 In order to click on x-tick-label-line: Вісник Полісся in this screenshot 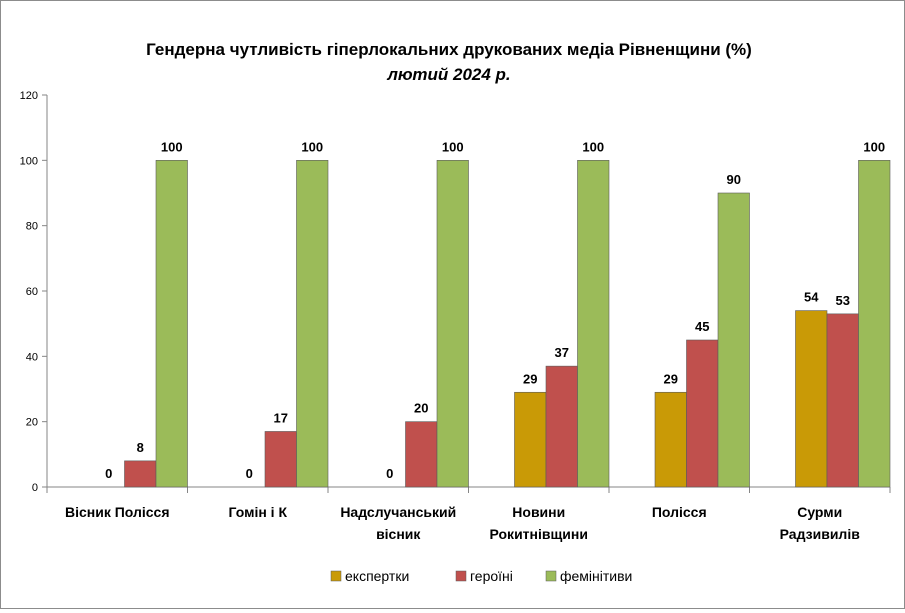, I will do `click(117, 512)`.